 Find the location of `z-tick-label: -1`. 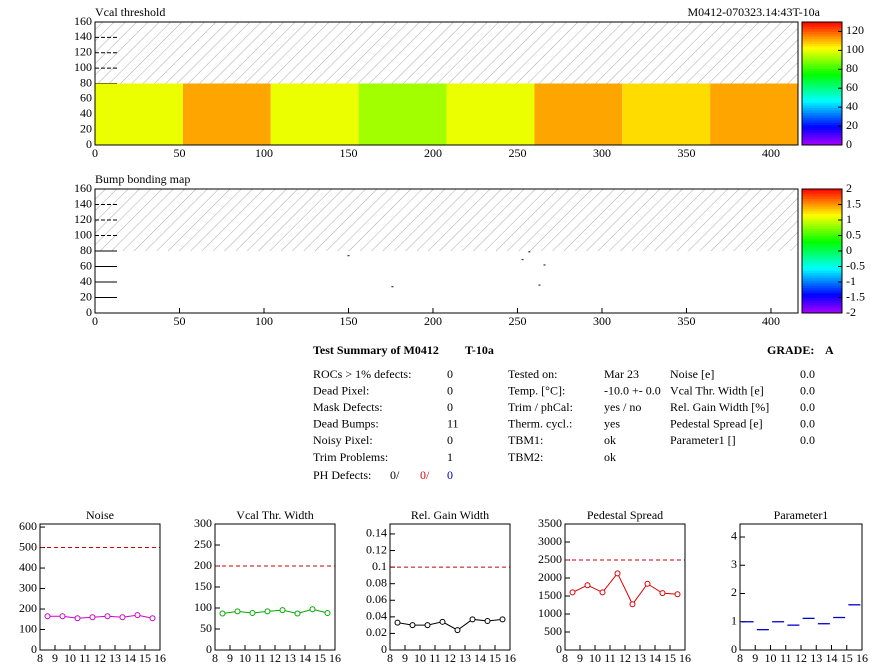

z-tick-label: -1 is located at coordinates (851, 281).